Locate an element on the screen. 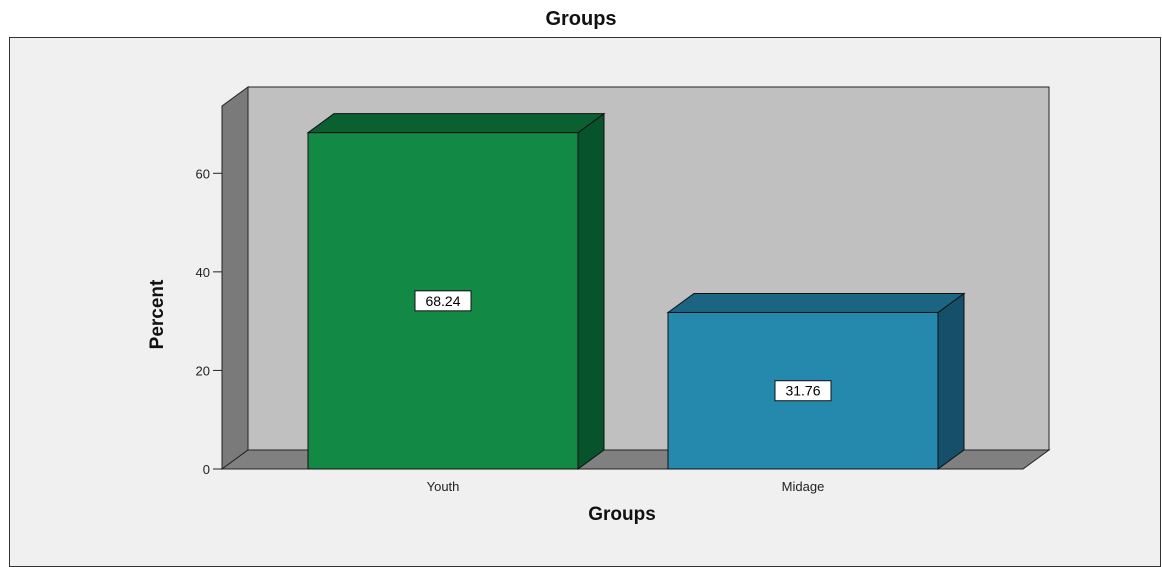  y-tick-label: 40 is located at coordinates (203, 272).